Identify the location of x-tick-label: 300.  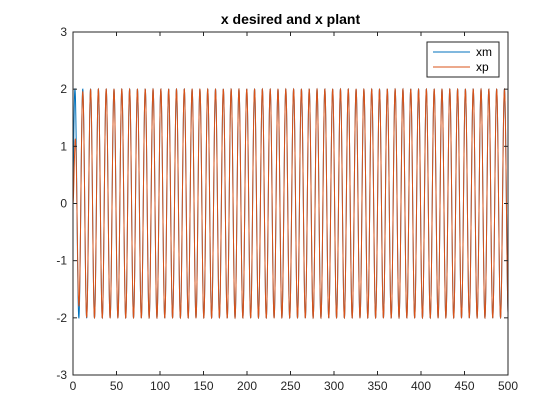
(334, 386).